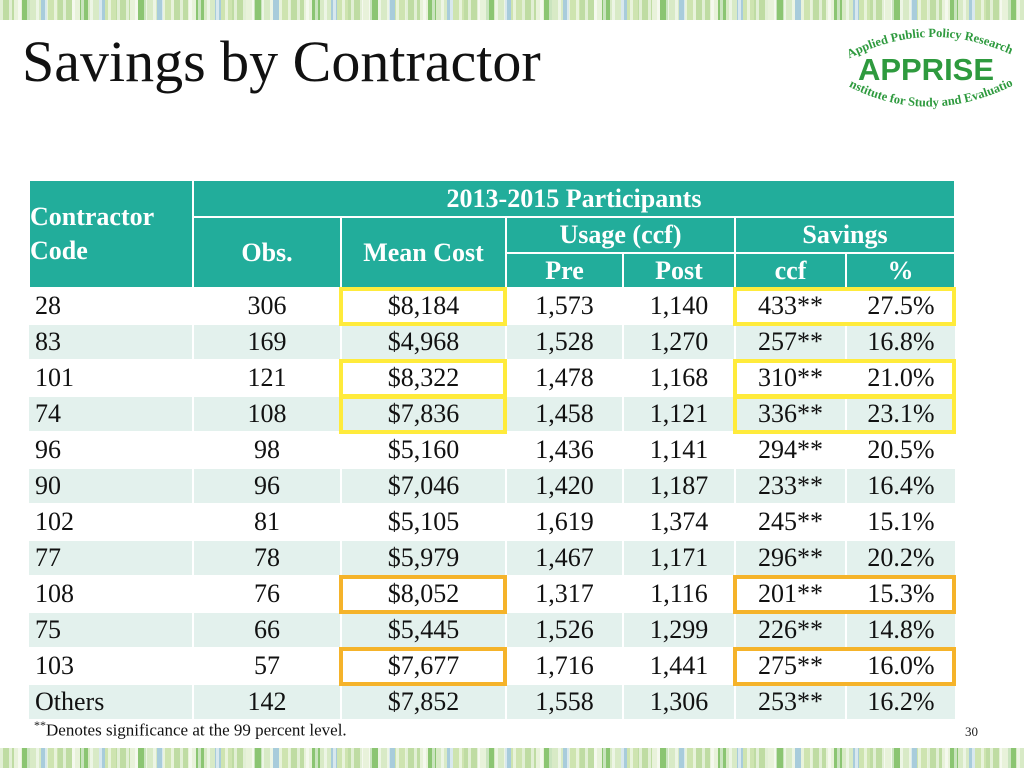 This screenshot has height=768, width=1024. What do you see at coordinates (267, 377) in the screenshot?
I see `cell-obs: 121` at bounding box center [267, 377].